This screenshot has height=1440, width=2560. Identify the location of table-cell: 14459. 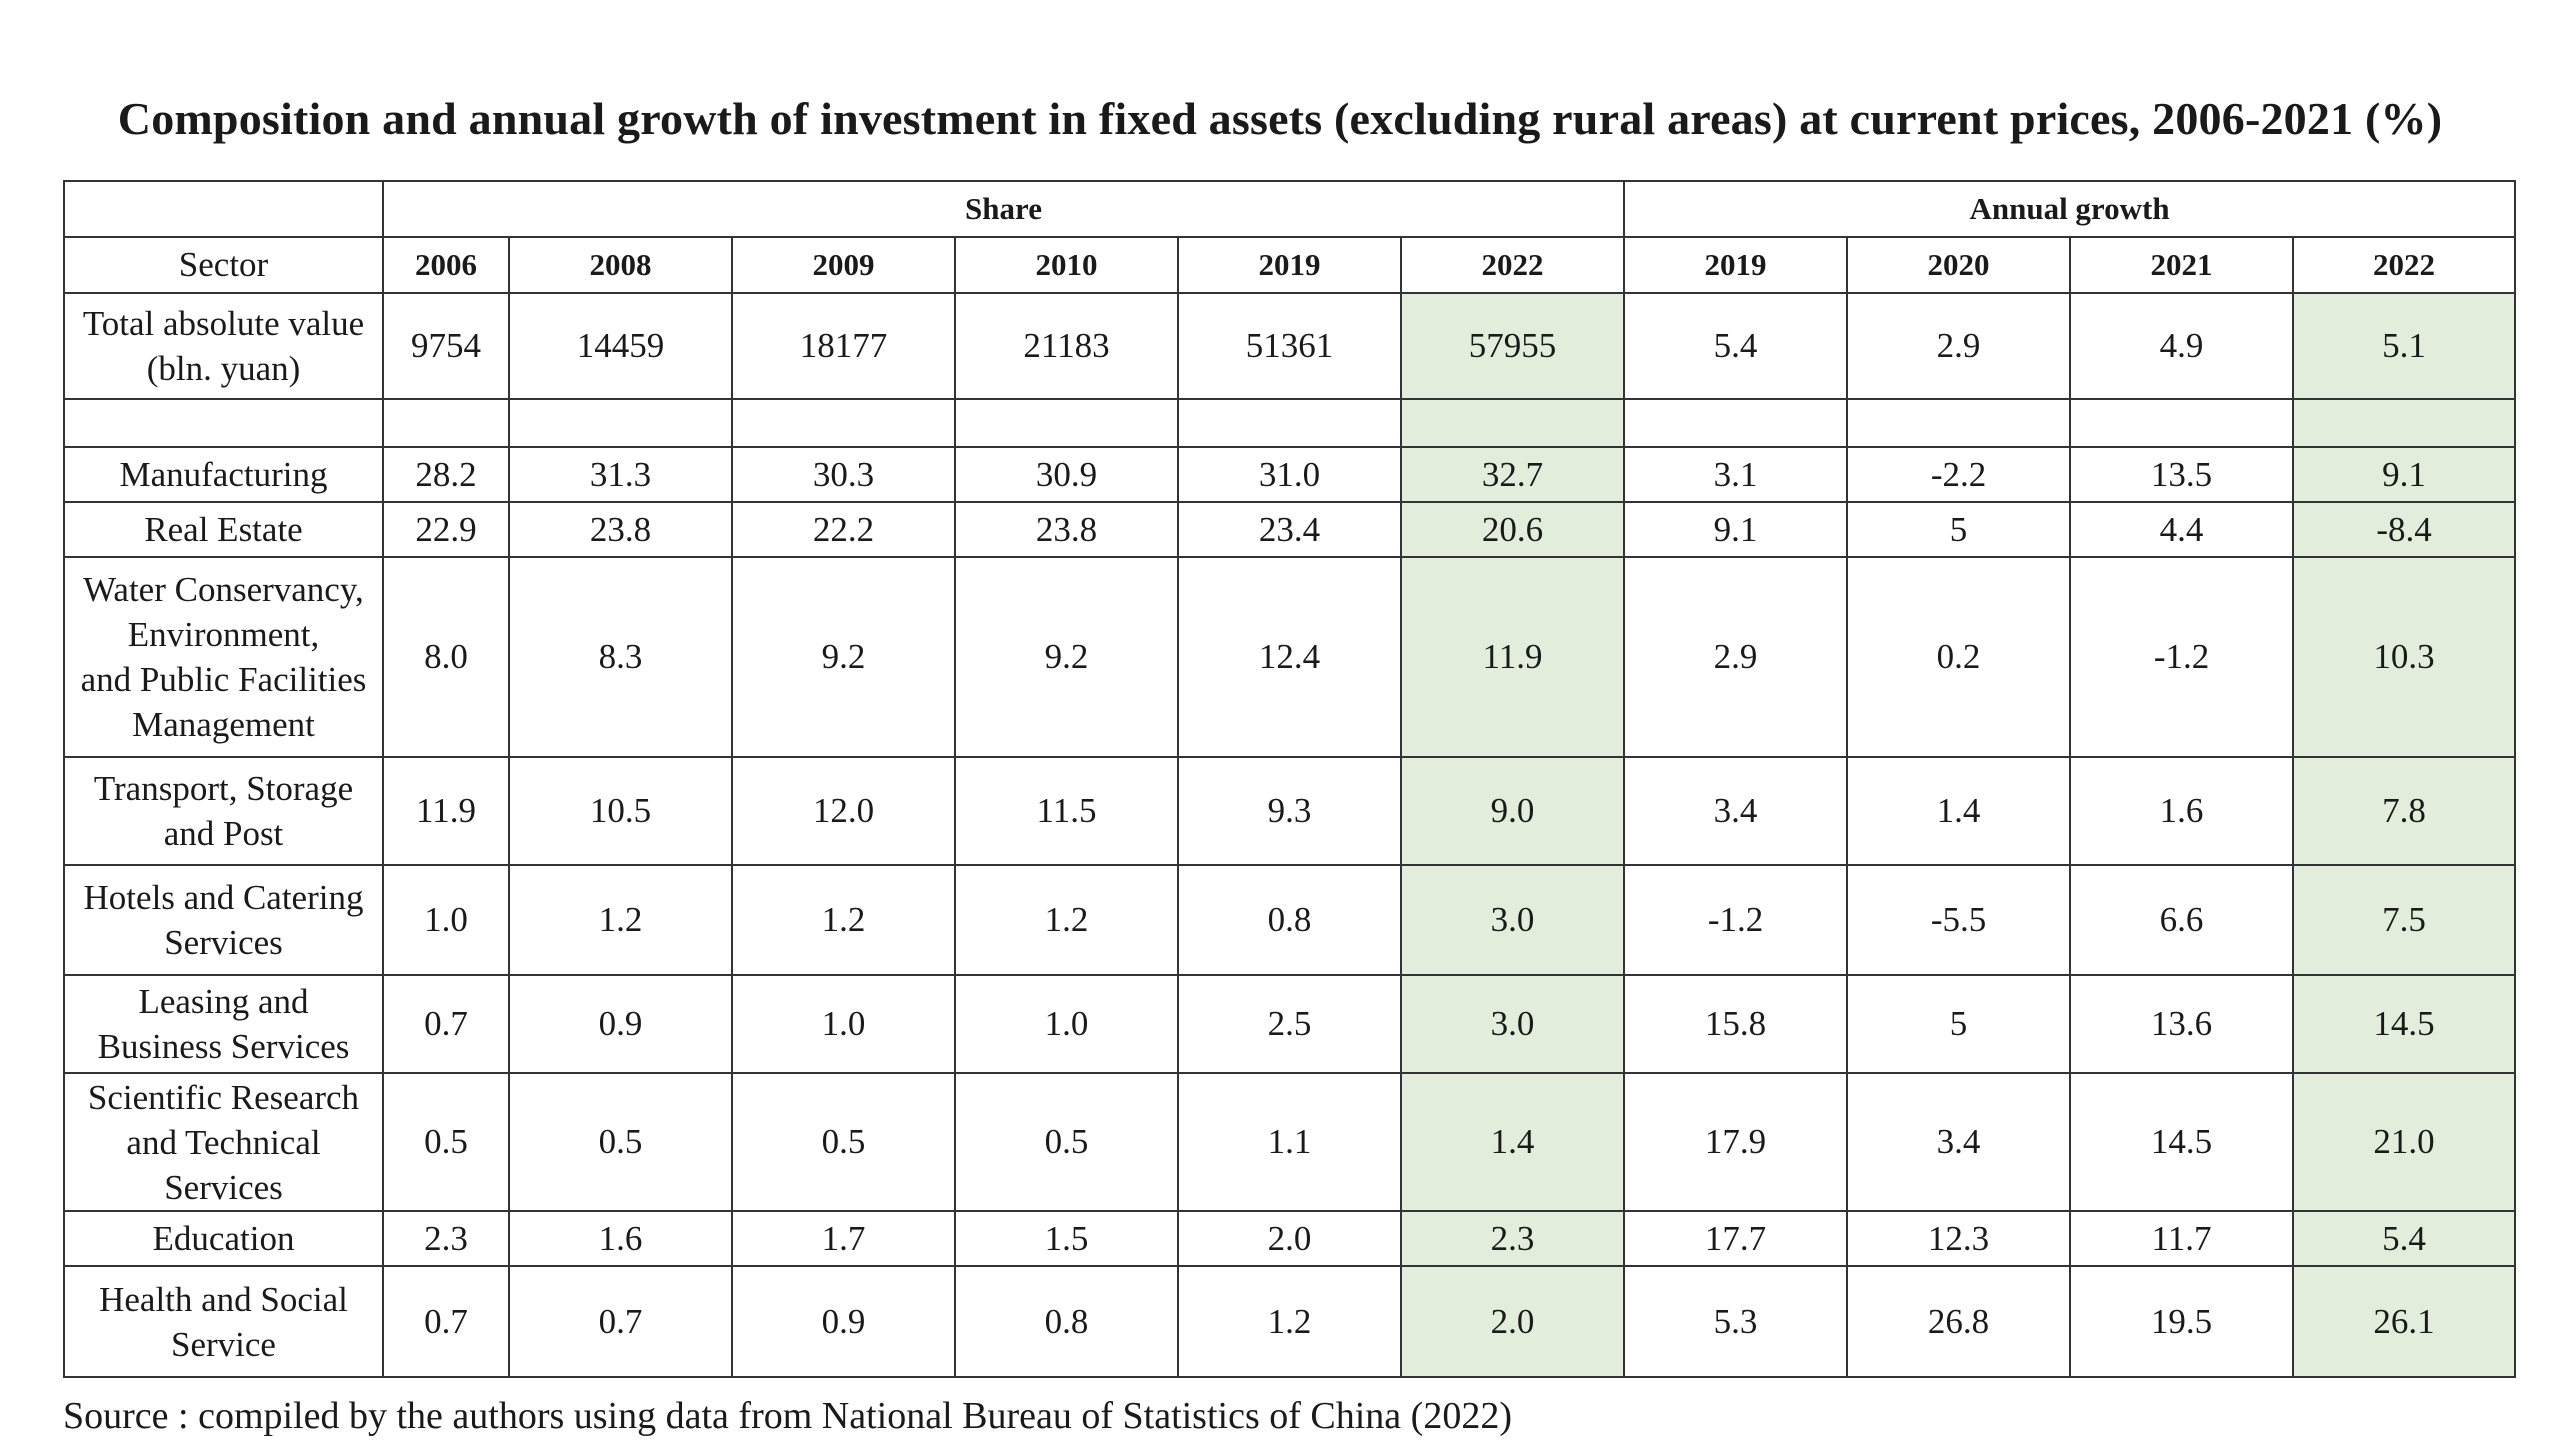
(620, 346).